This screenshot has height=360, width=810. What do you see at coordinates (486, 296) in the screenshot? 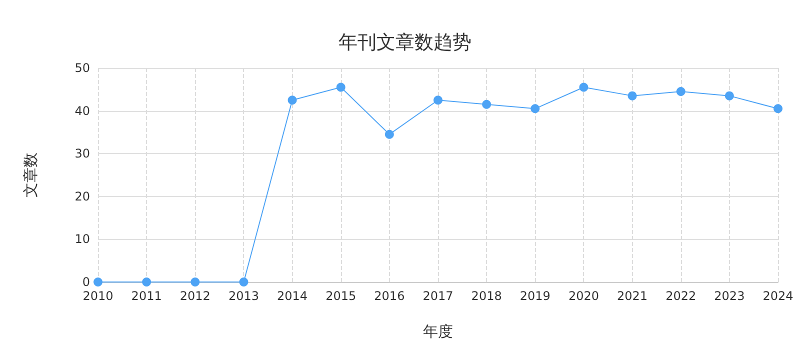
I see `x-tick-label: 2018` at bounding box center [486, 296].